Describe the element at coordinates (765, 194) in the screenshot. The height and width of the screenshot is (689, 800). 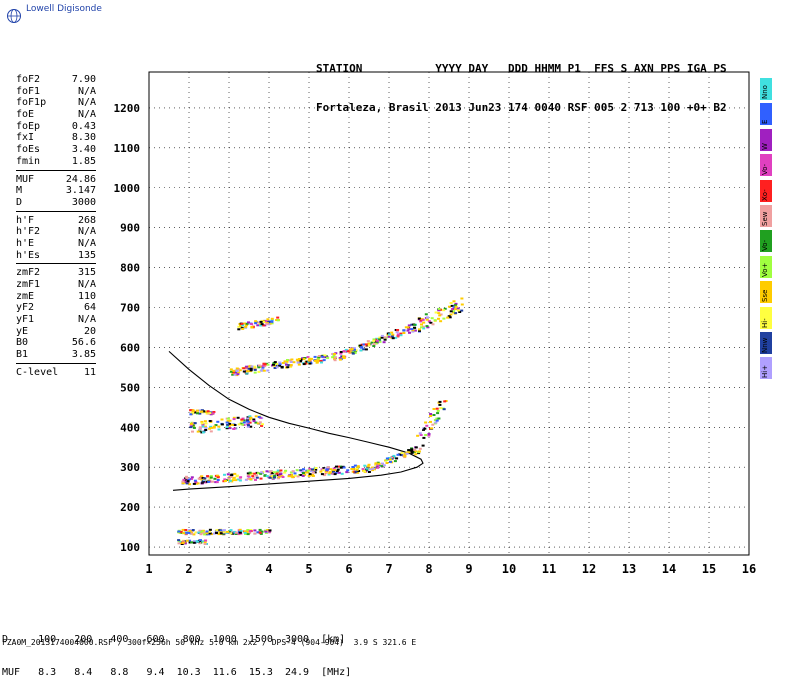
I see `legend-label: Xo-` at that location.